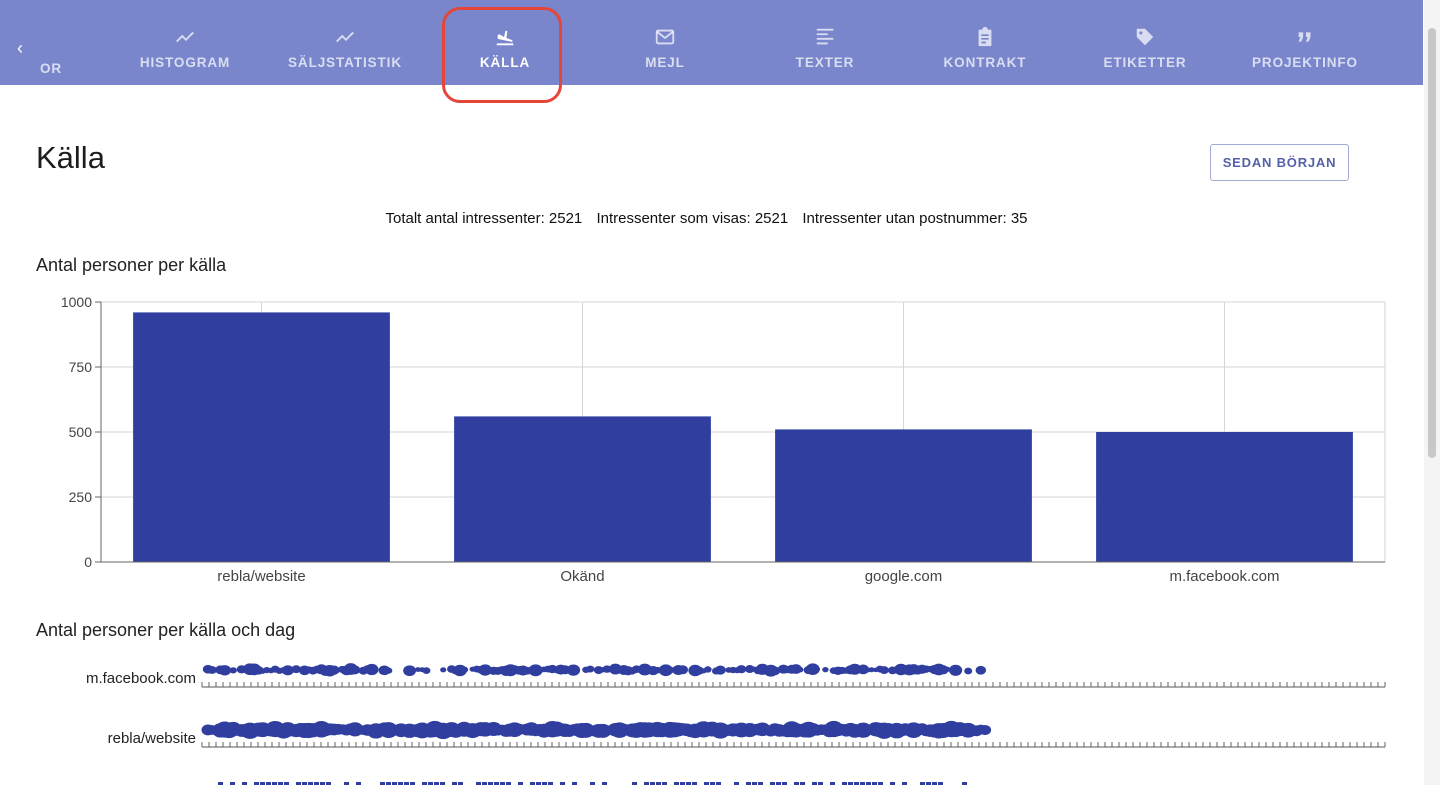  Describe the element at coordinates (985, 42) in the screenshot. I see `tab-kontrakt: KONTRAKT` at that location.